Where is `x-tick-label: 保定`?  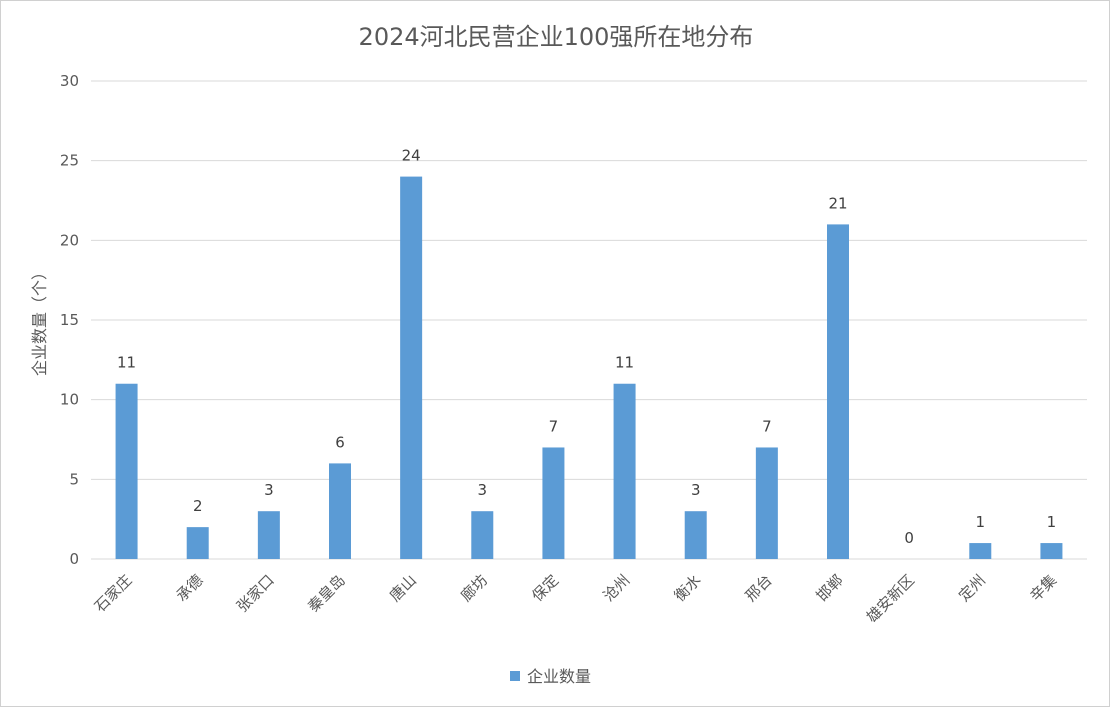
x-tick-label: 保定 is located at coordinates (545, 588).